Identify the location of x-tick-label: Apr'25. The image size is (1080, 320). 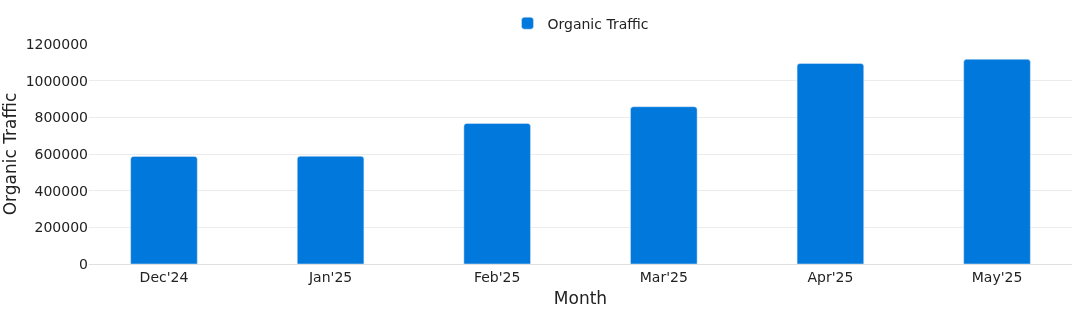
(830, 276).